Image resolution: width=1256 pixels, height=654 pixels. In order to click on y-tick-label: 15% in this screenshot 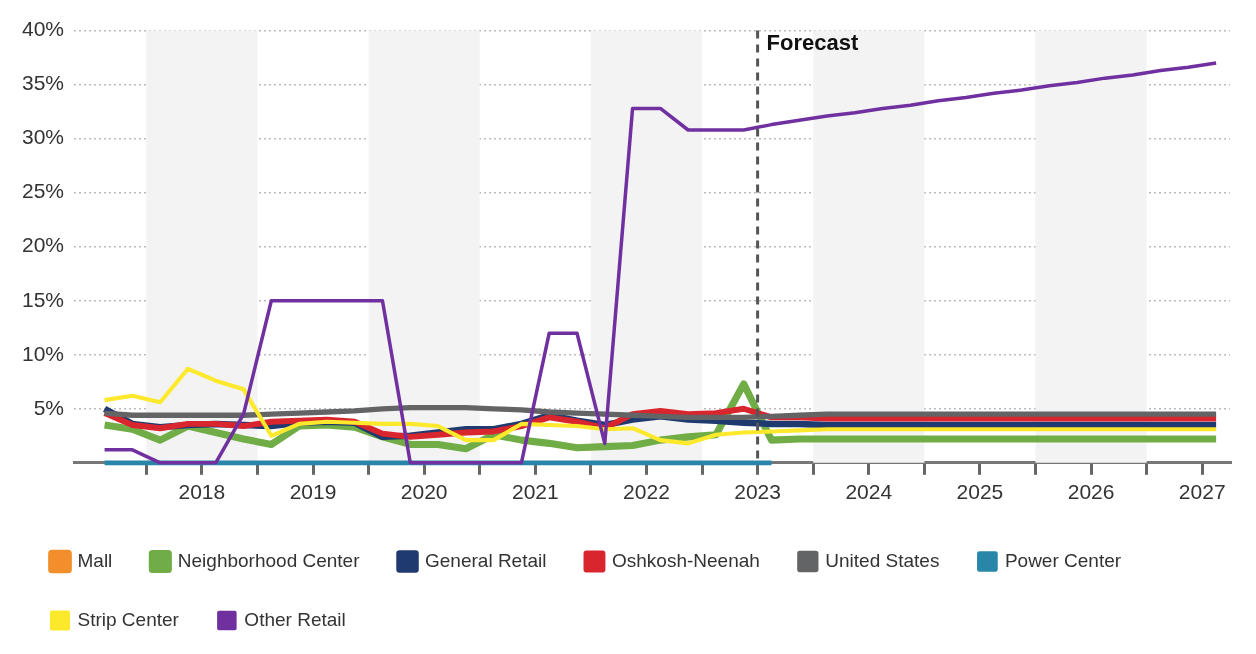, I will do `click(43, 299)`.